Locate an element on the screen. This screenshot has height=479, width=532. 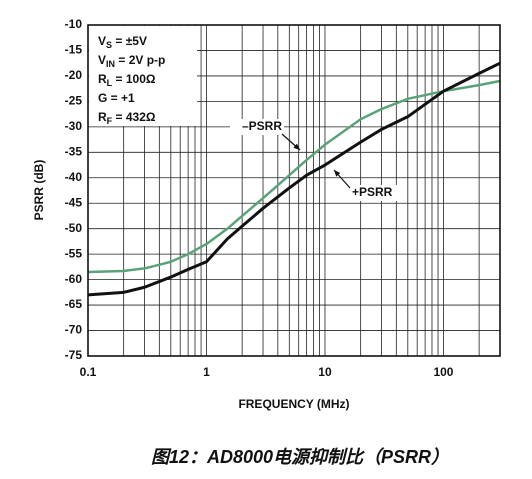
x-tick-label: 1 is located at coordinates (206, 372).